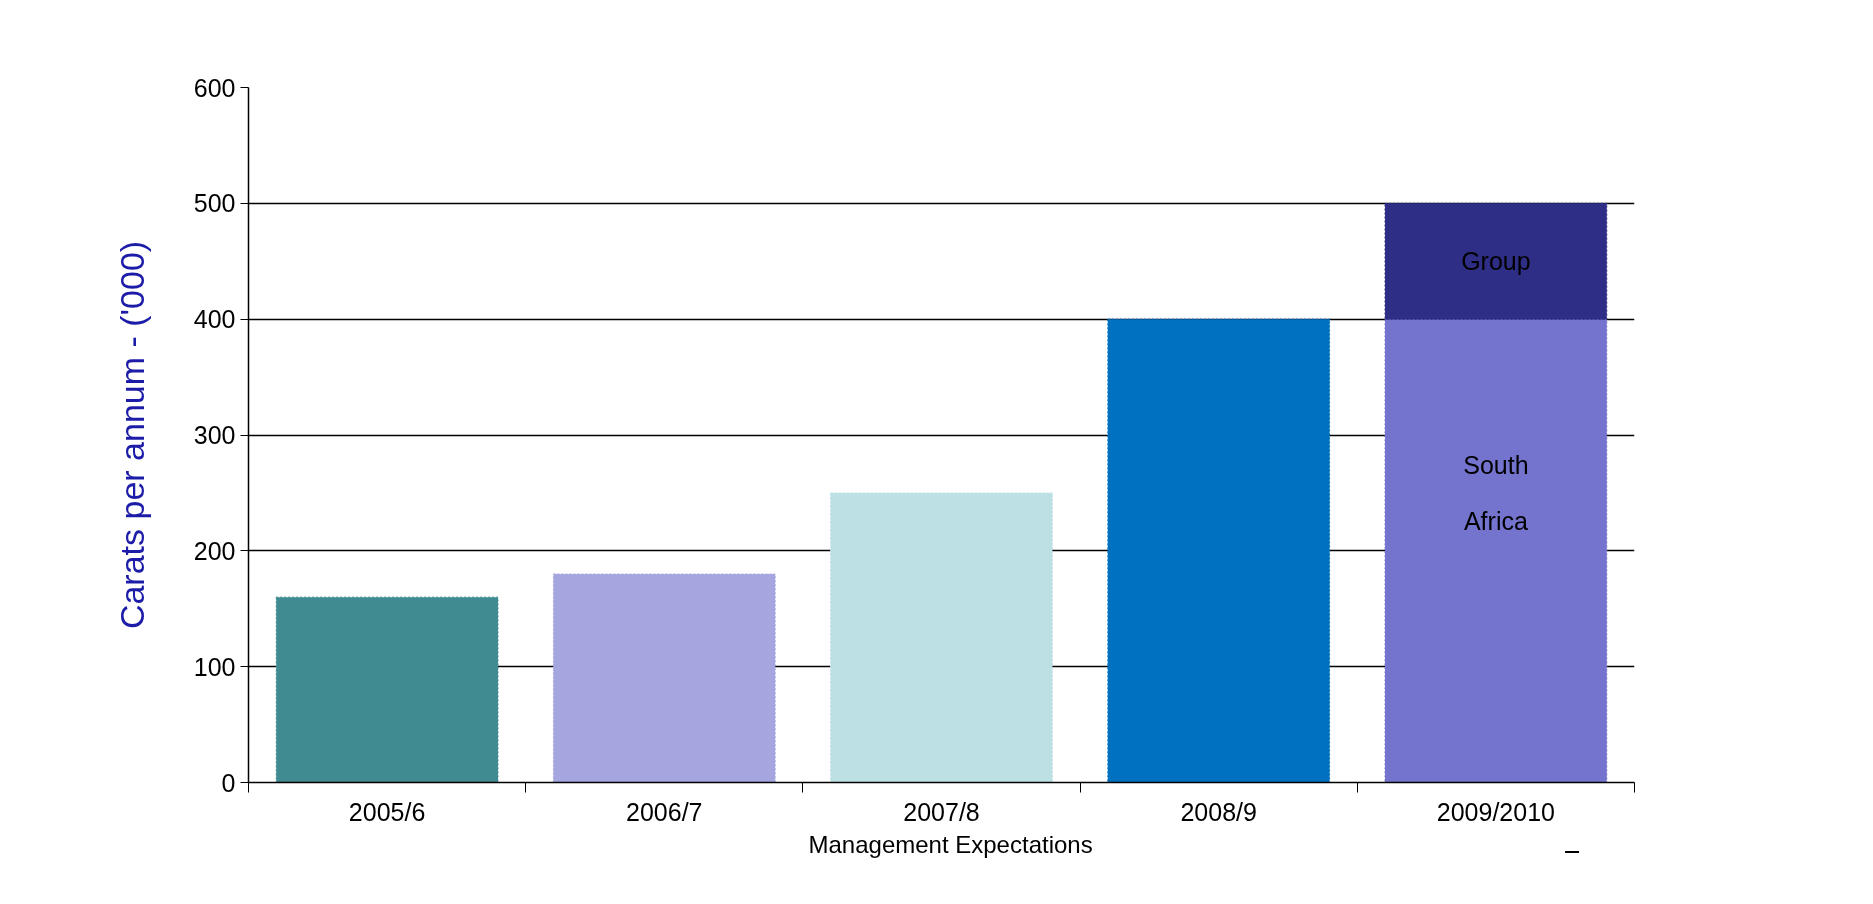 The image size is (1873, 904). Describe the element at coordinates (214, 203) in the screenshot. I see `y-tick-label: 500` at that location.